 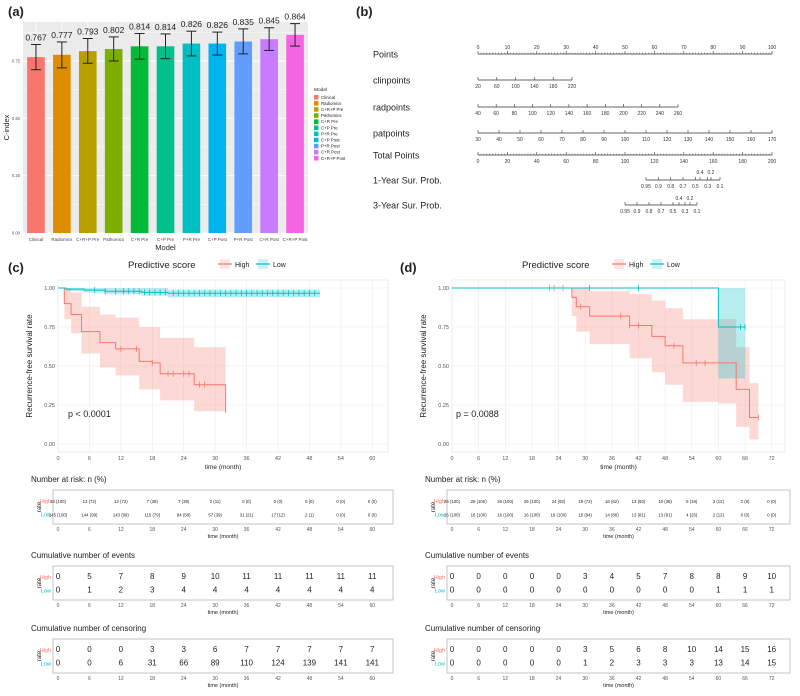 What do you see at coordinates (46, 664) in the screenshot?
I see `strata-low: Low` at bounding box center [46, 664].